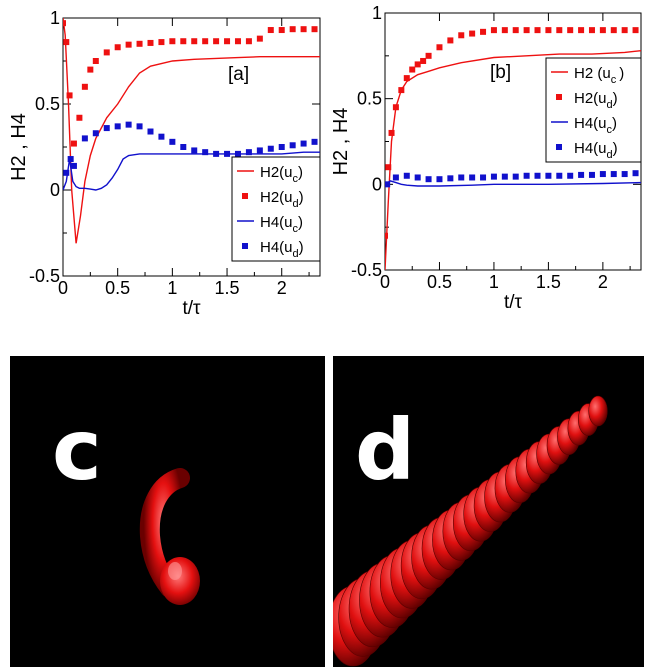 This screenshot has height=671, width=649. I want to click on image-label-c: c, so click(77, 450).